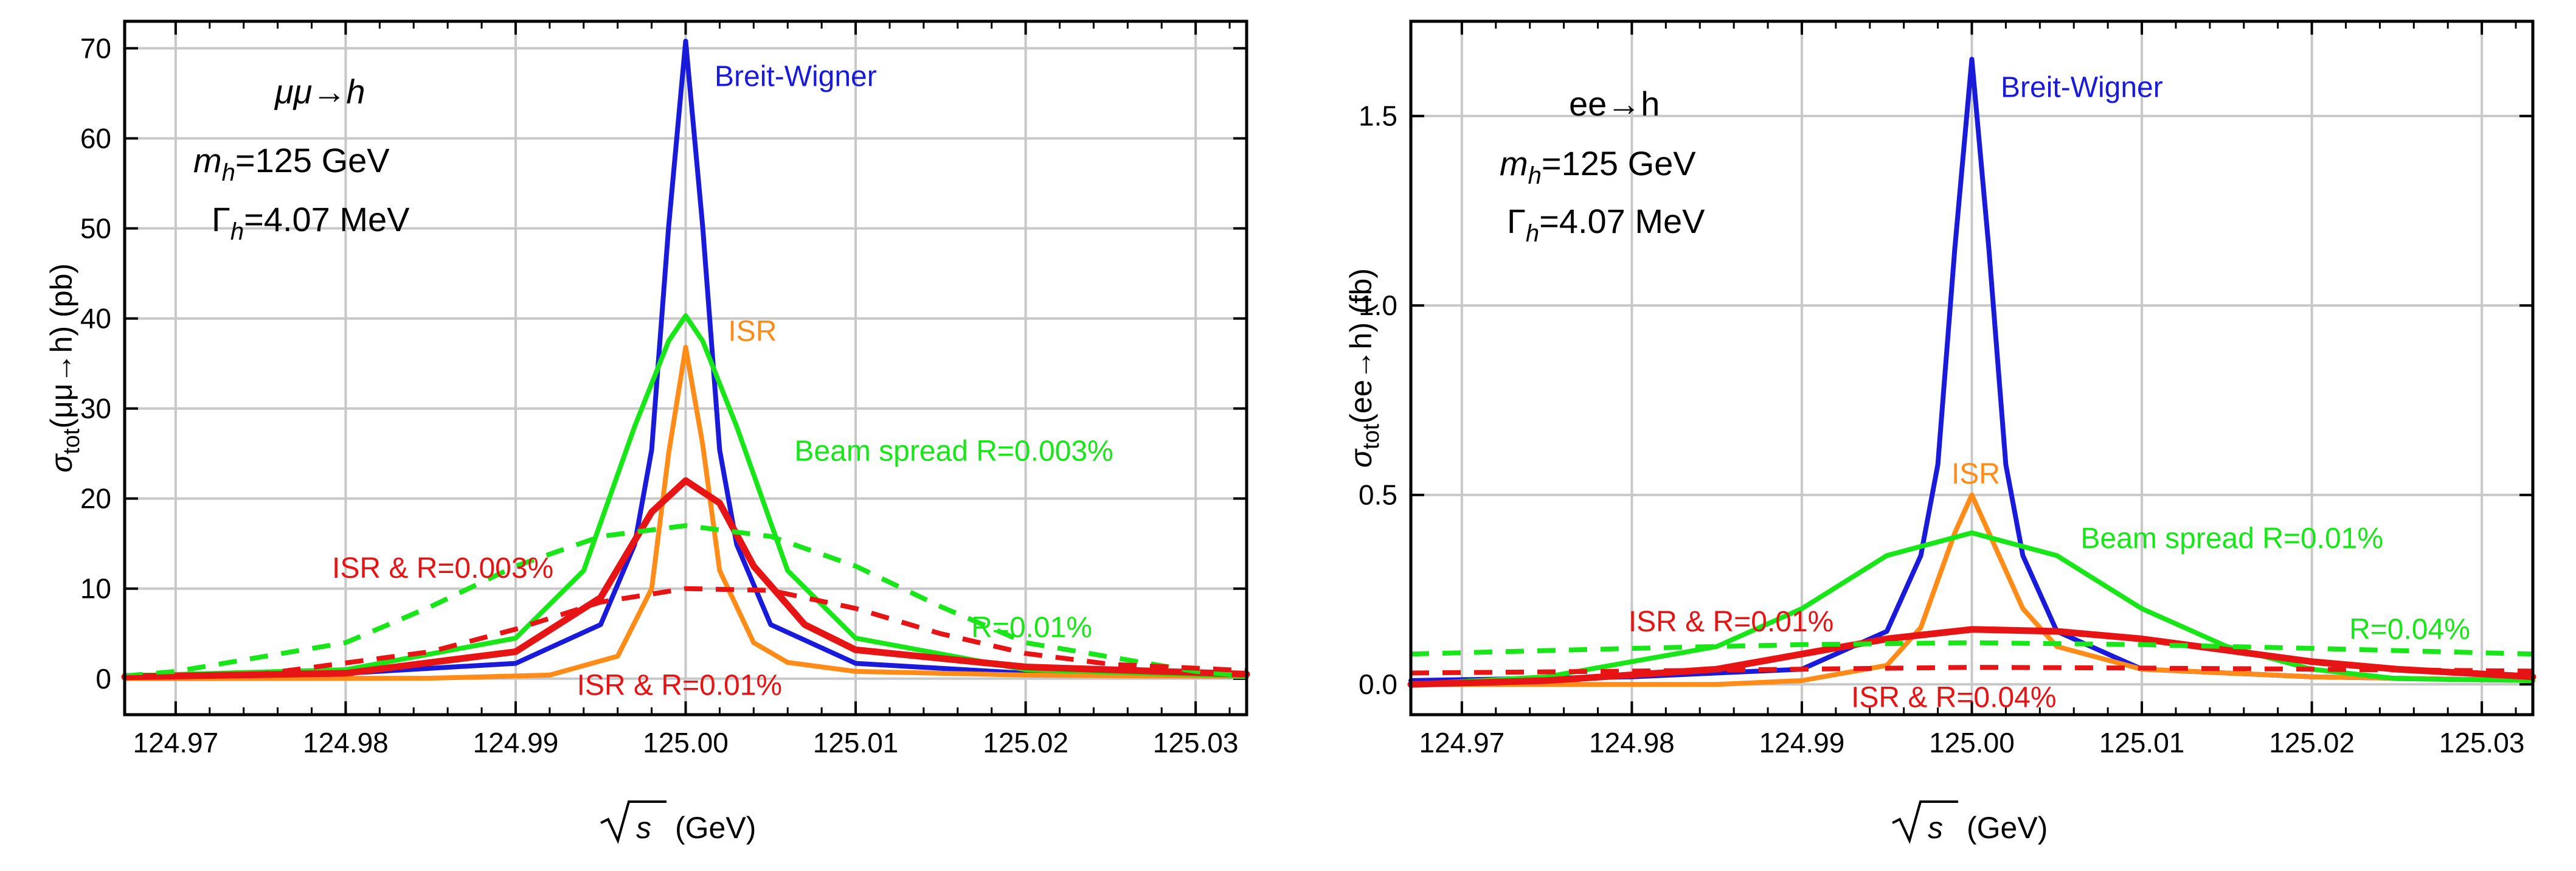 The width and height of the screenshot is (2576, 871). I want to click on curve-label: R=0.04%, so click(2409, 629).